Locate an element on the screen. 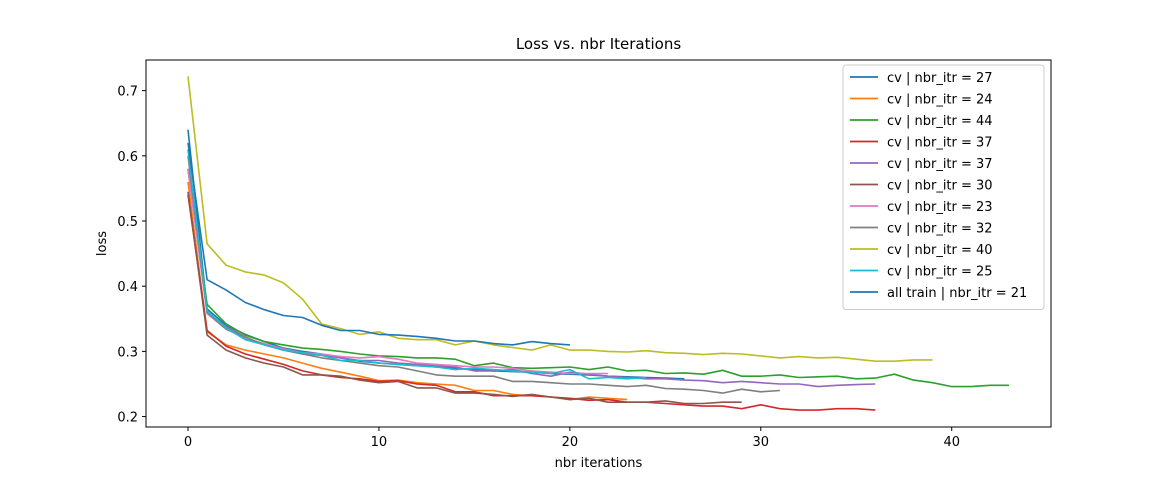 This screenshot has width=1168, height=480. legend-label: cv | nbr_itr = 23 is located at coordinates (940, 207).